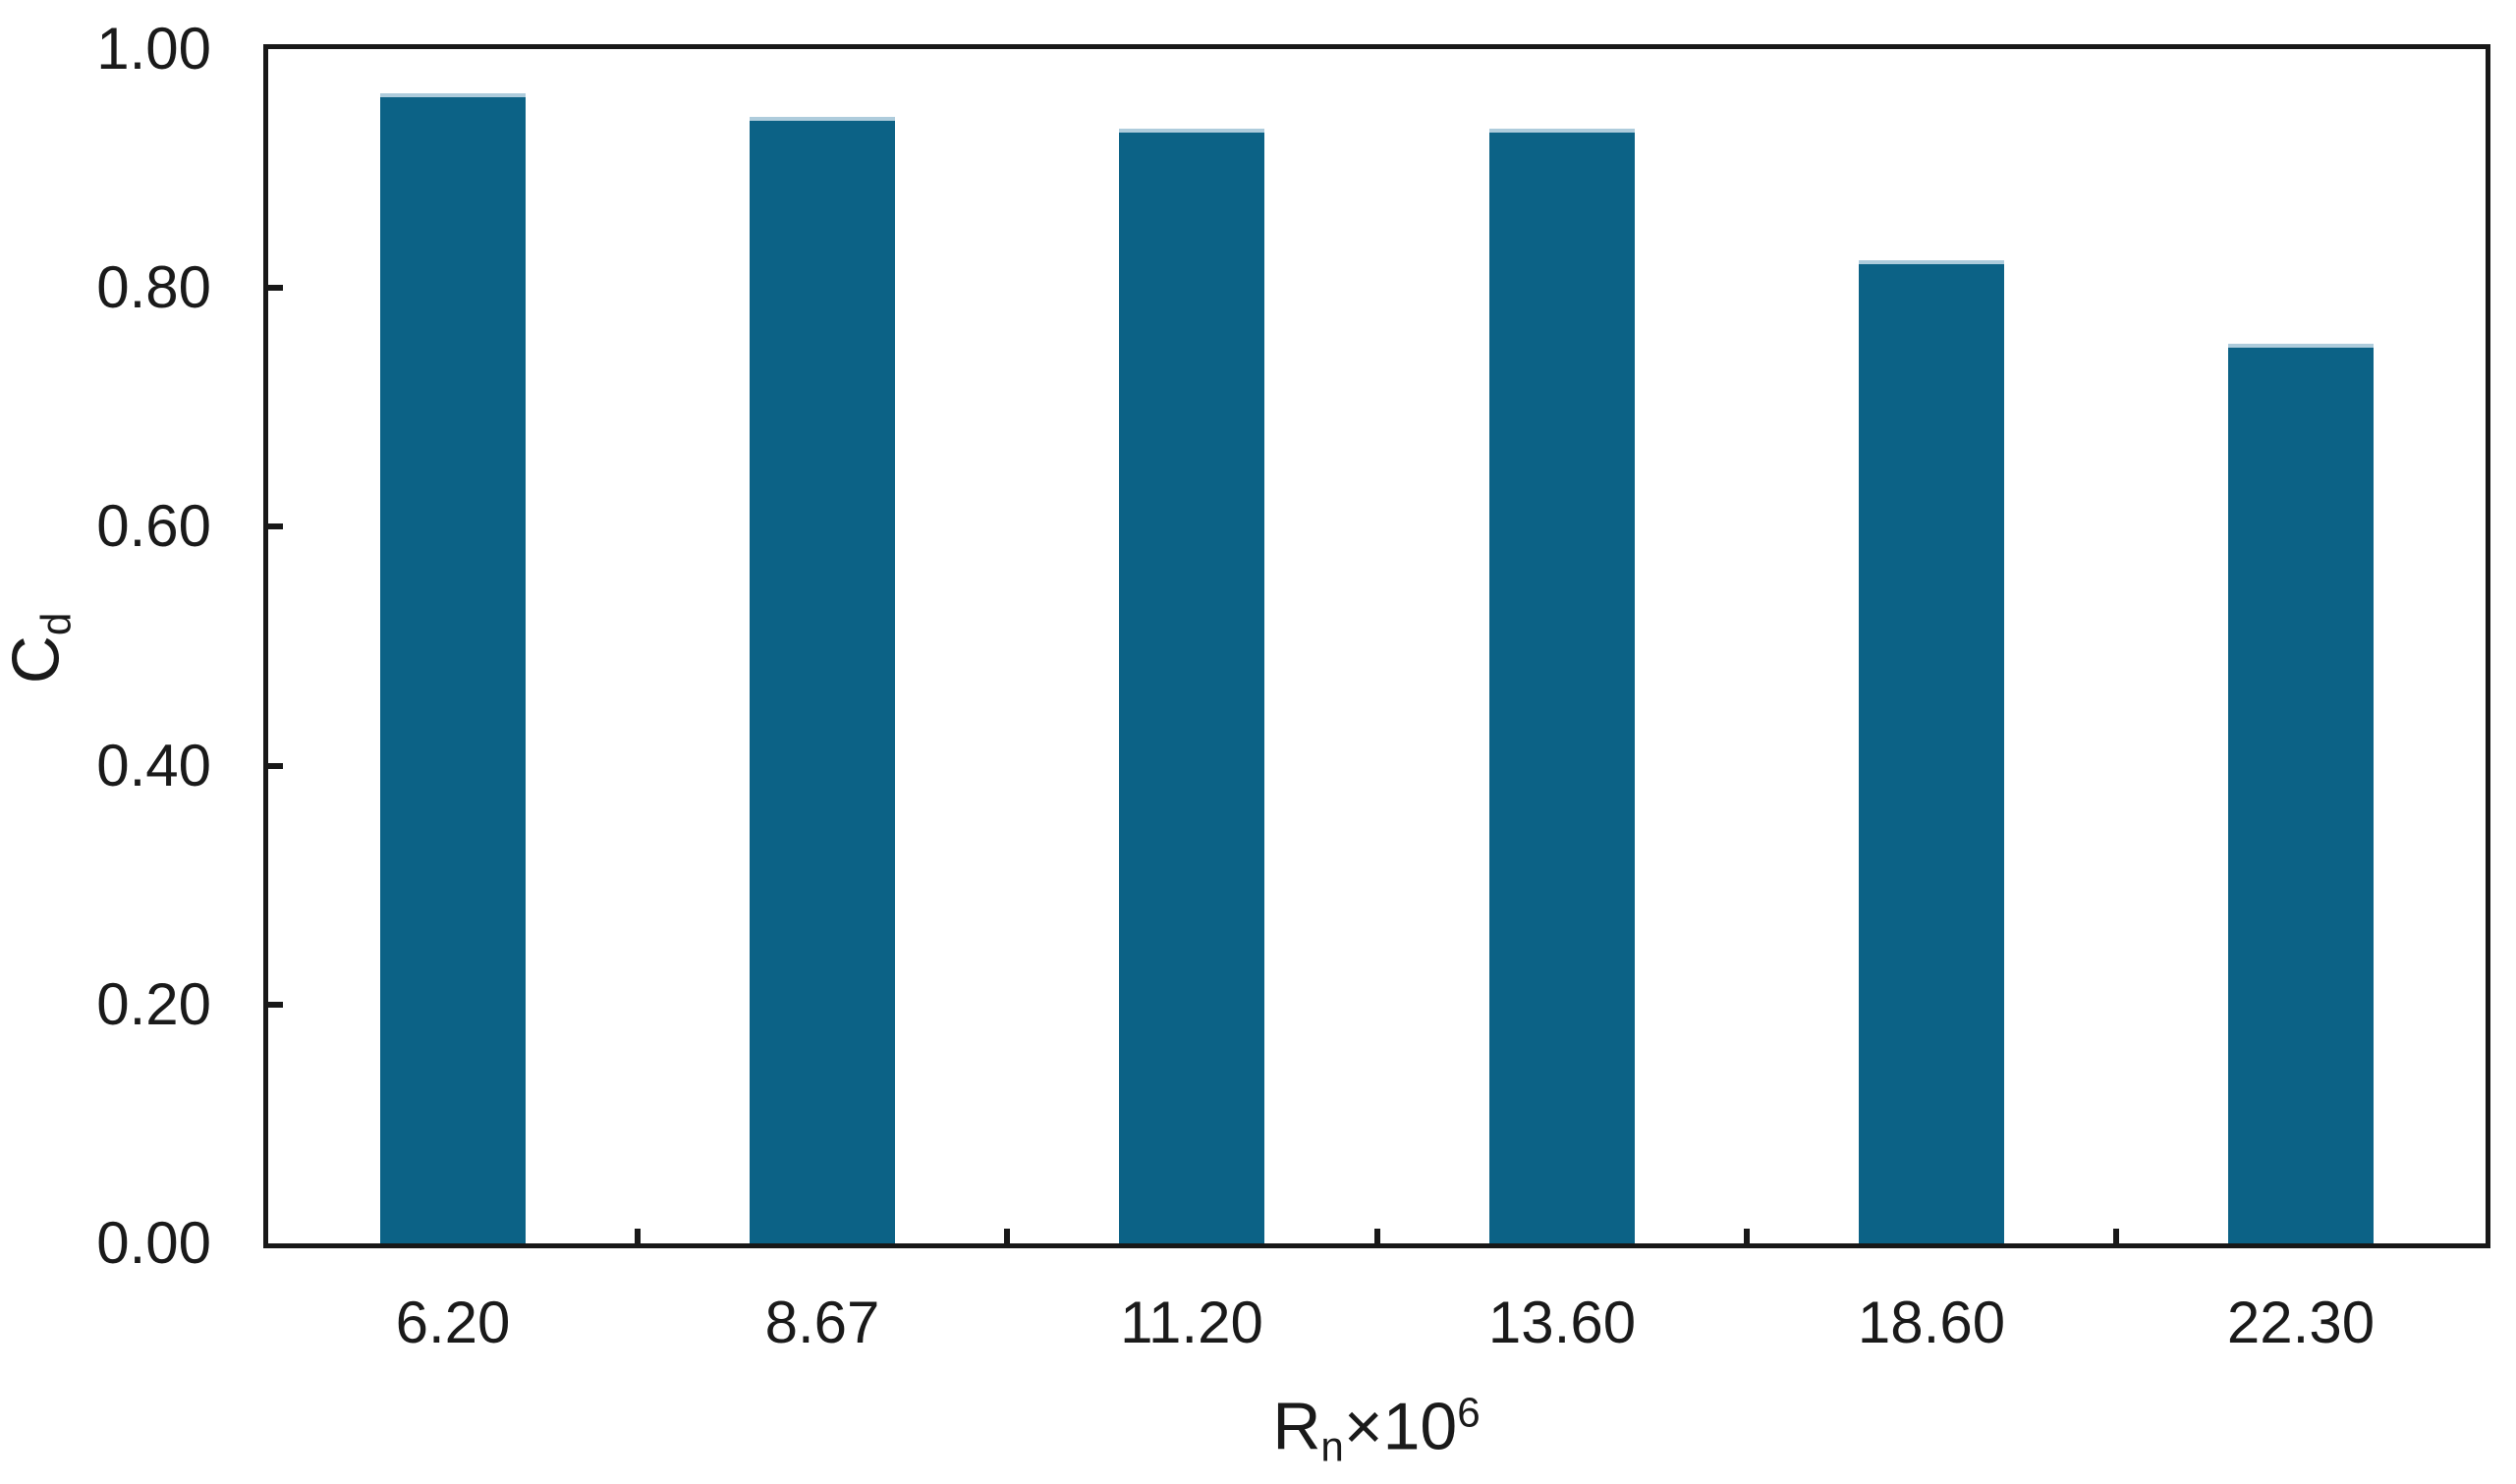 The width and height of the screenshot is (2516, 1484). I want to click on y-axis-title-subscript: d, so click(56, 624).